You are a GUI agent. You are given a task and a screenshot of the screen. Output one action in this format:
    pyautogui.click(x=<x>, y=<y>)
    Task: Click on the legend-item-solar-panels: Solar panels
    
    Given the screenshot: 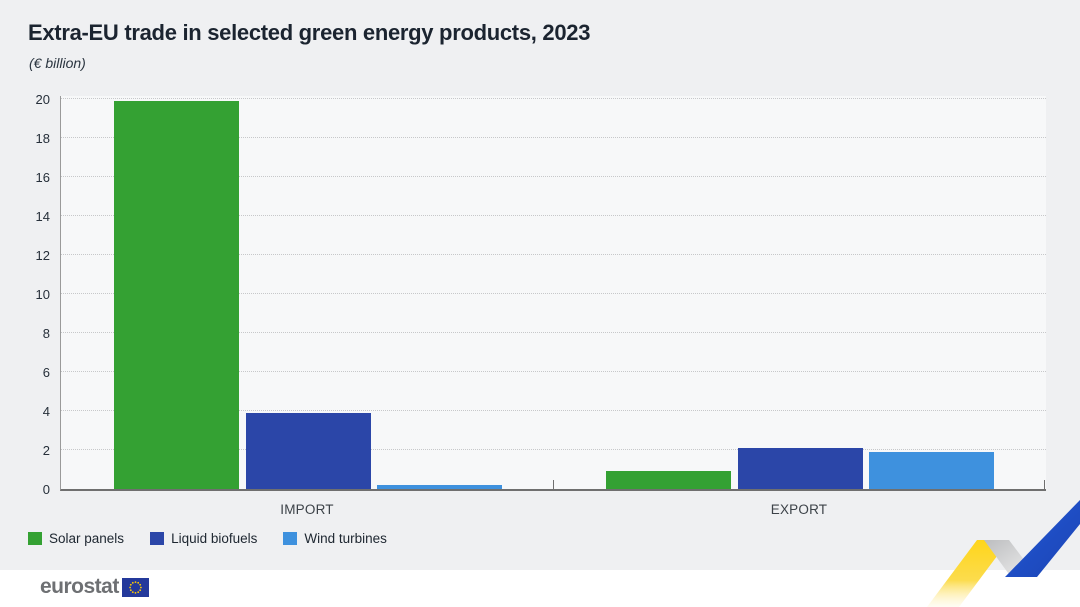 What is the action you would take?
    pyautogui.click(x=76, y=538)
    